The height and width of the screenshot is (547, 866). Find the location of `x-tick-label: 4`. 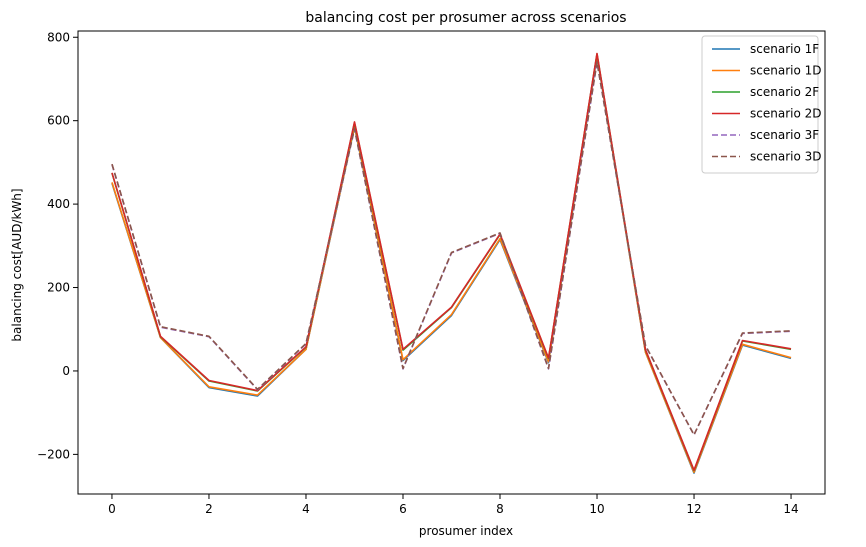

x-tick-label: 4 is located at coordinates (306, 509).